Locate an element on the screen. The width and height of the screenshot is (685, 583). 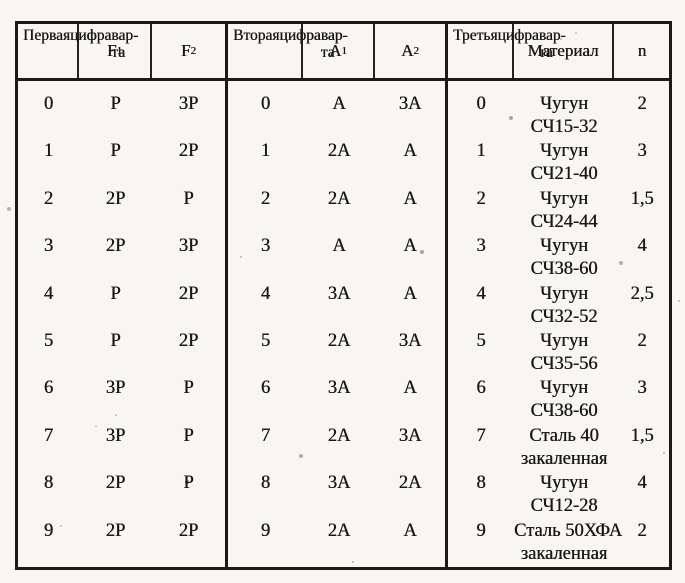
header-first-digit-label: Первая цифра вар-та is located at coordinates (78, 51).